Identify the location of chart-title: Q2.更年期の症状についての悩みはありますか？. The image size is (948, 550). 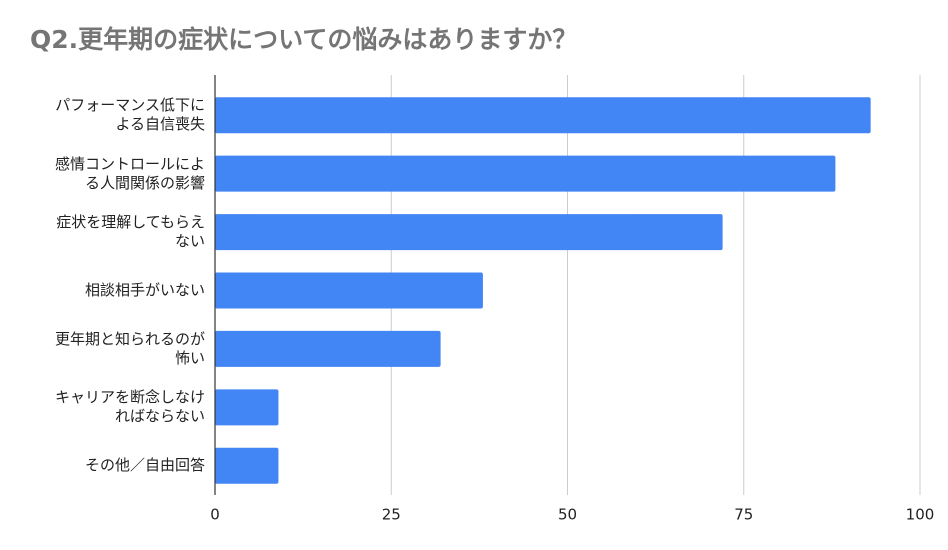
(304, 39).